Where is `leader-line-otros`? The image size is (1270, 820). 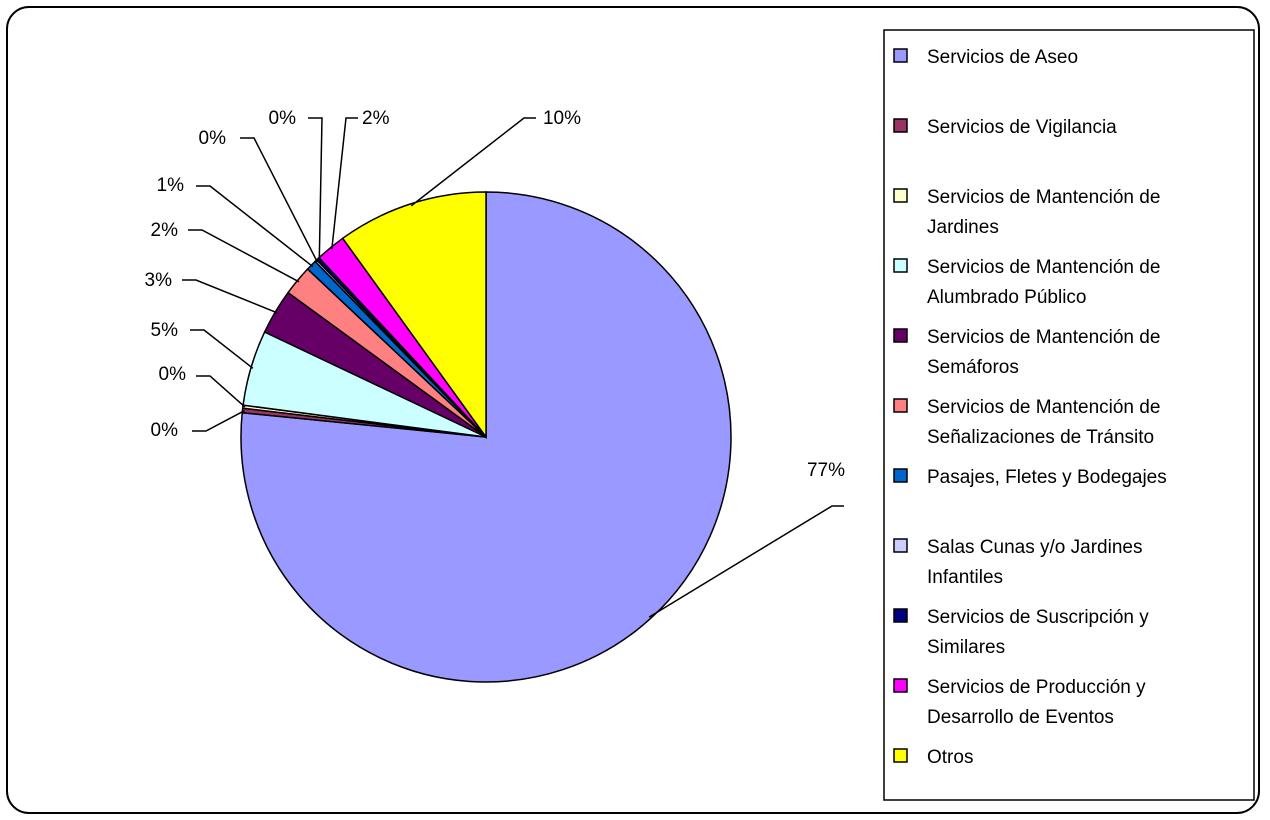
leader-line-otros is located at coordinates (473, 162).